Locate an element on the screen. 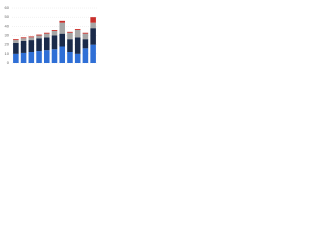 The height and width of the screenshot is (240, 320). y-tick-label: 40 is located at coordinates (7, 25).